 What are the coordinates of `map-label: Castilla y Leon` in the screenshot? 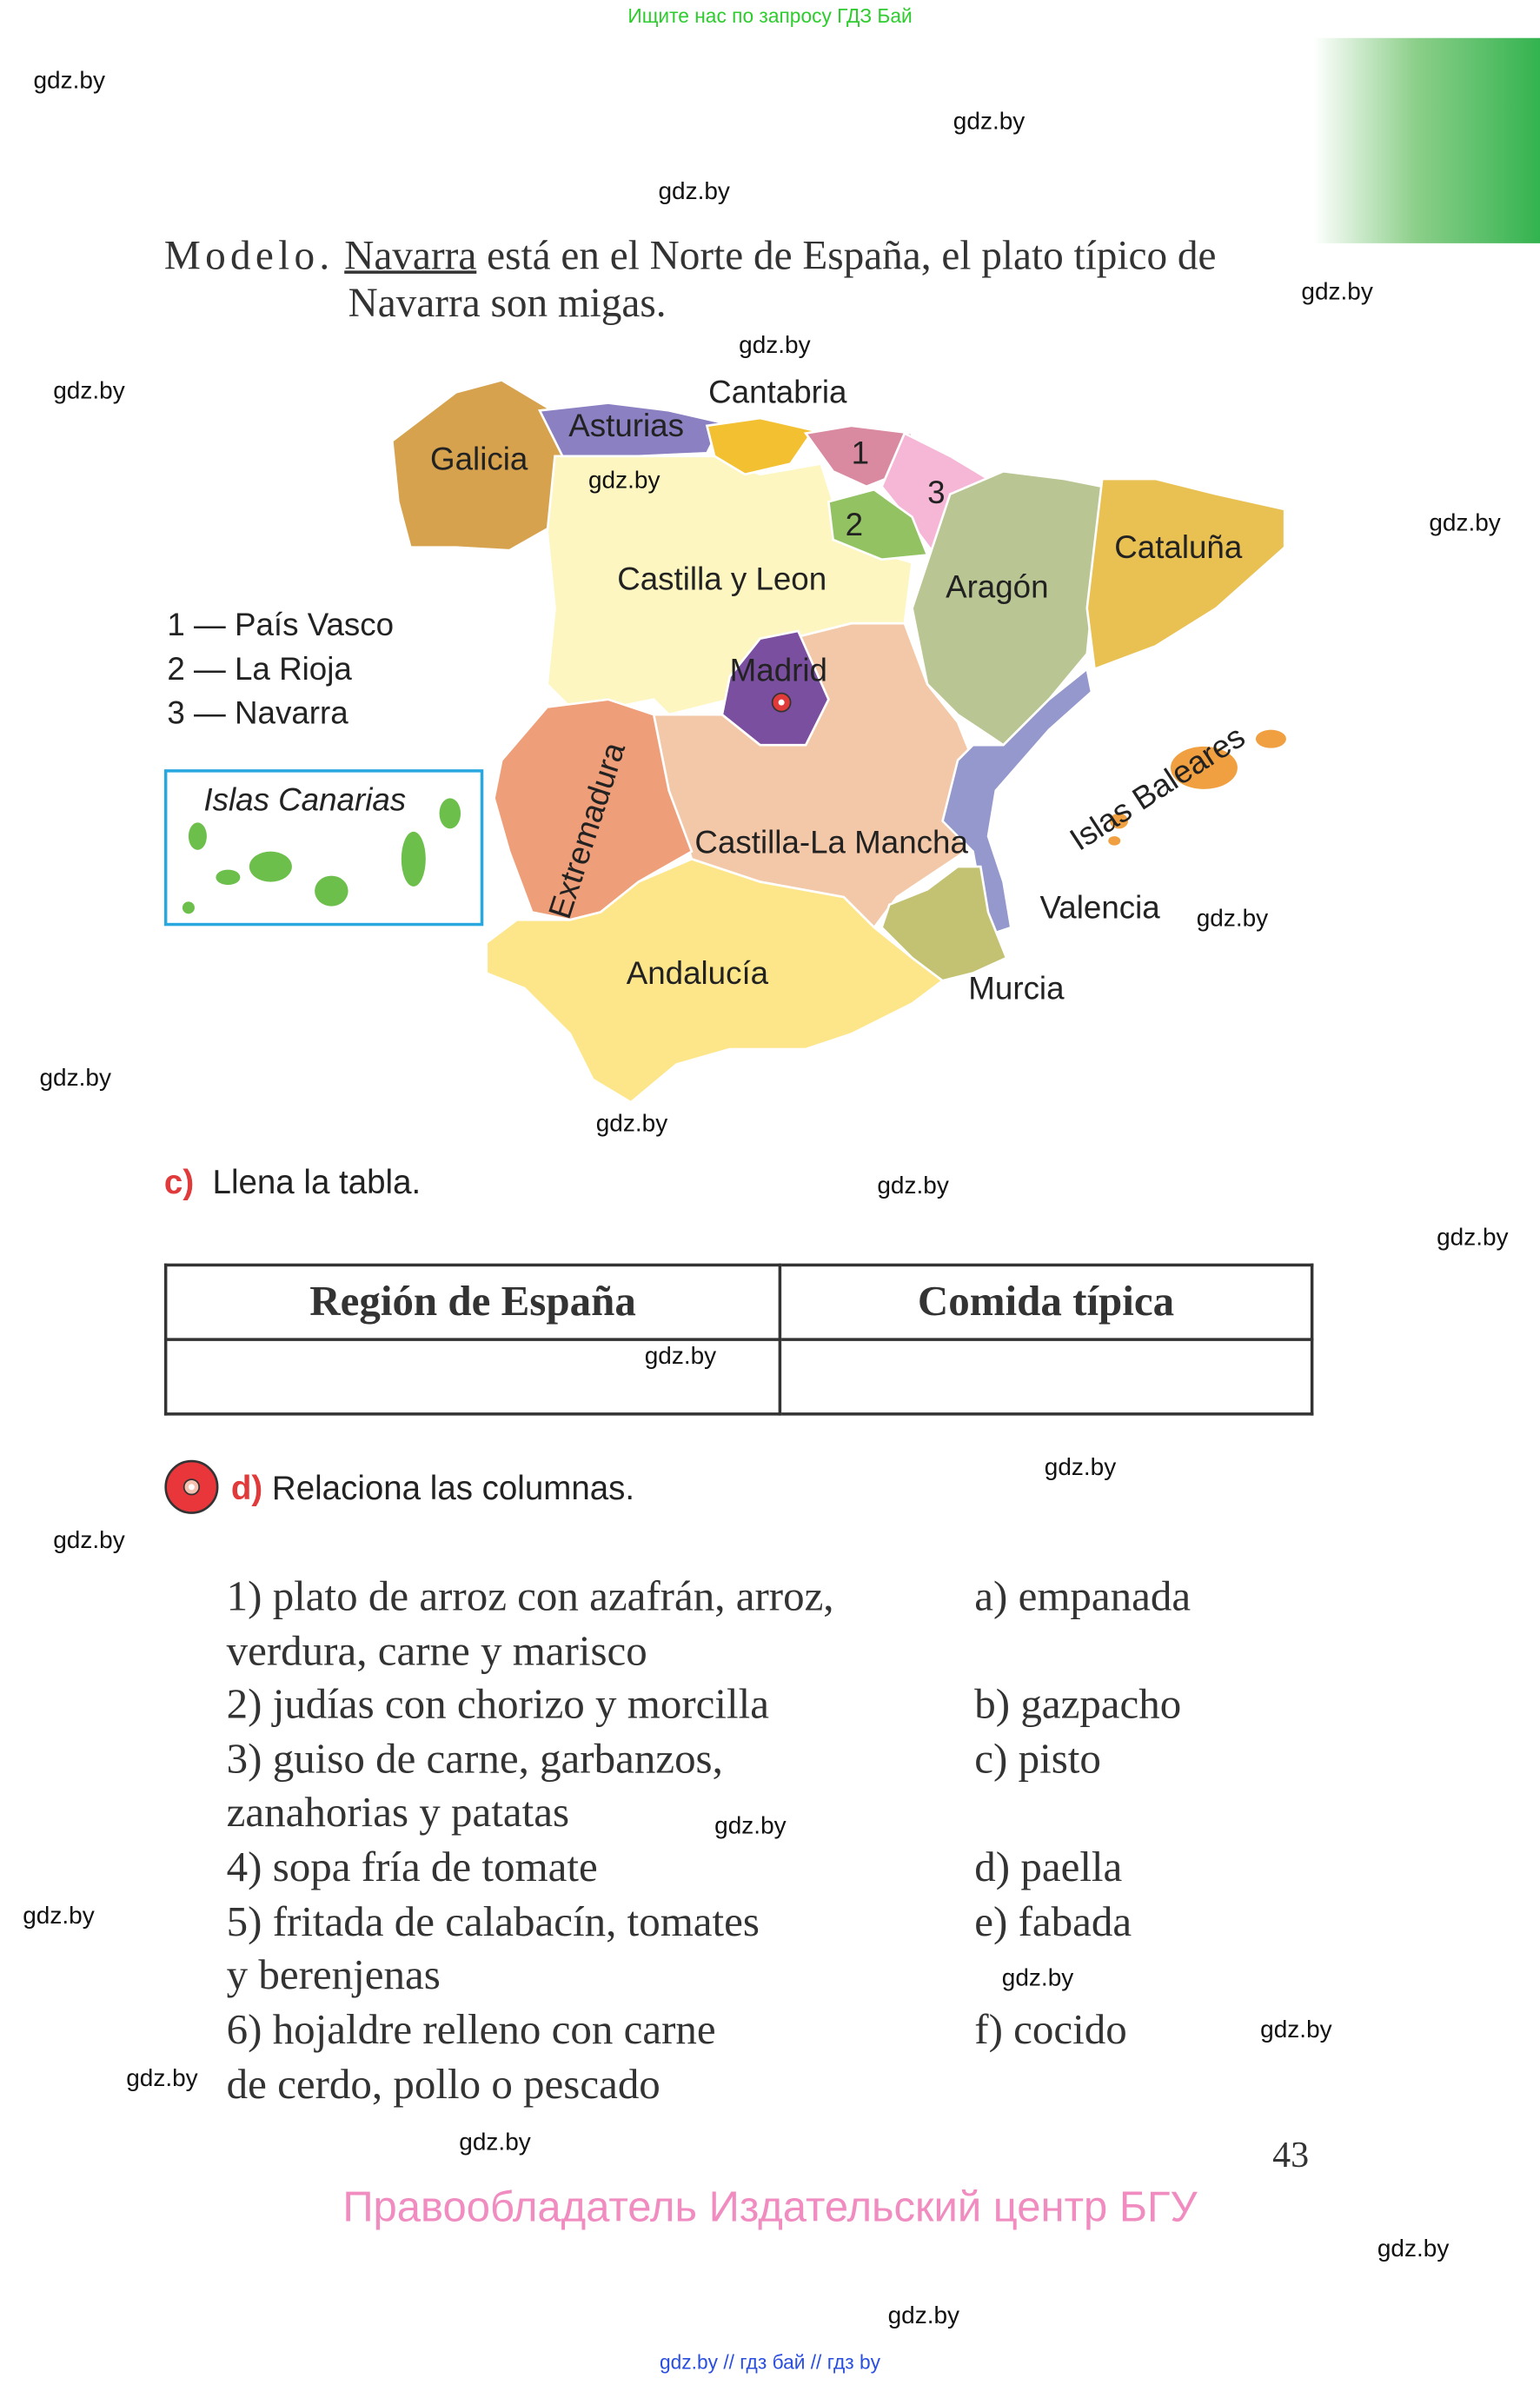 It's located at (722, 580).